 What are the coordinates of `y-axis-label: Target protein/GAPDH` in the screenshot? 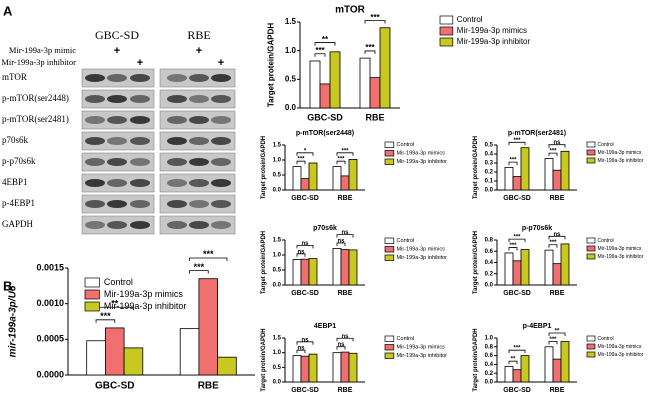 It's located at (476, 262).